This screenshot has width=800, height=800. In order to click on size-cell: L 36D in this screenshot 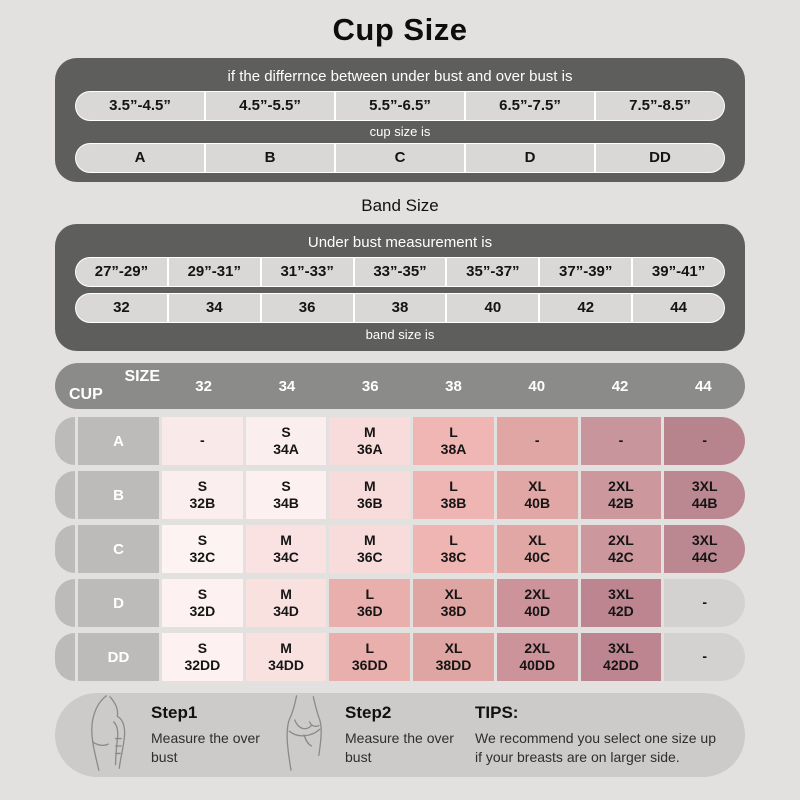, I will do `click(370, 603)`.